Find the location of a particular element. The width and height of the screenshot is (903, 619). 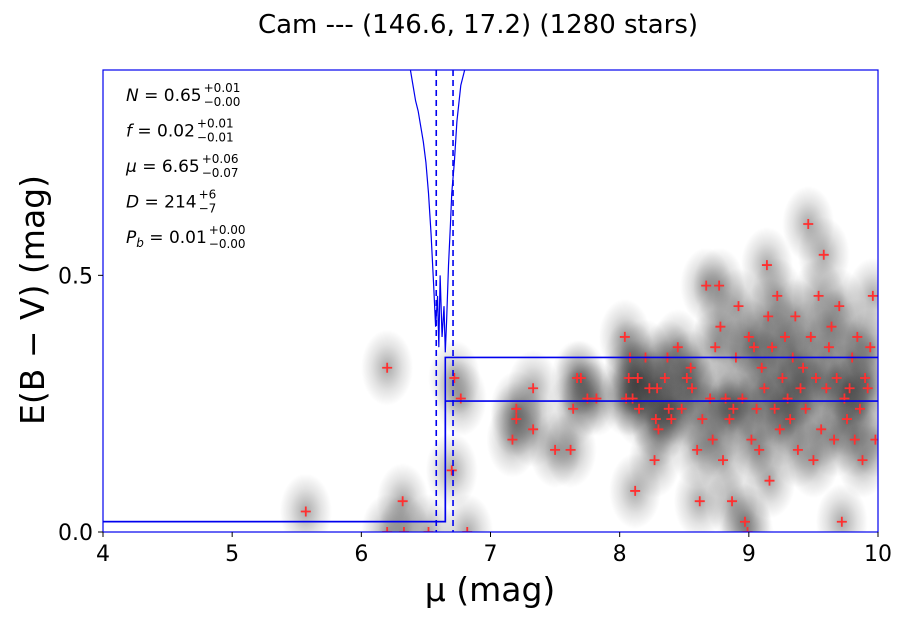

y-axis-label: E(B − V) (mag) is located at coordinates (32, 300).